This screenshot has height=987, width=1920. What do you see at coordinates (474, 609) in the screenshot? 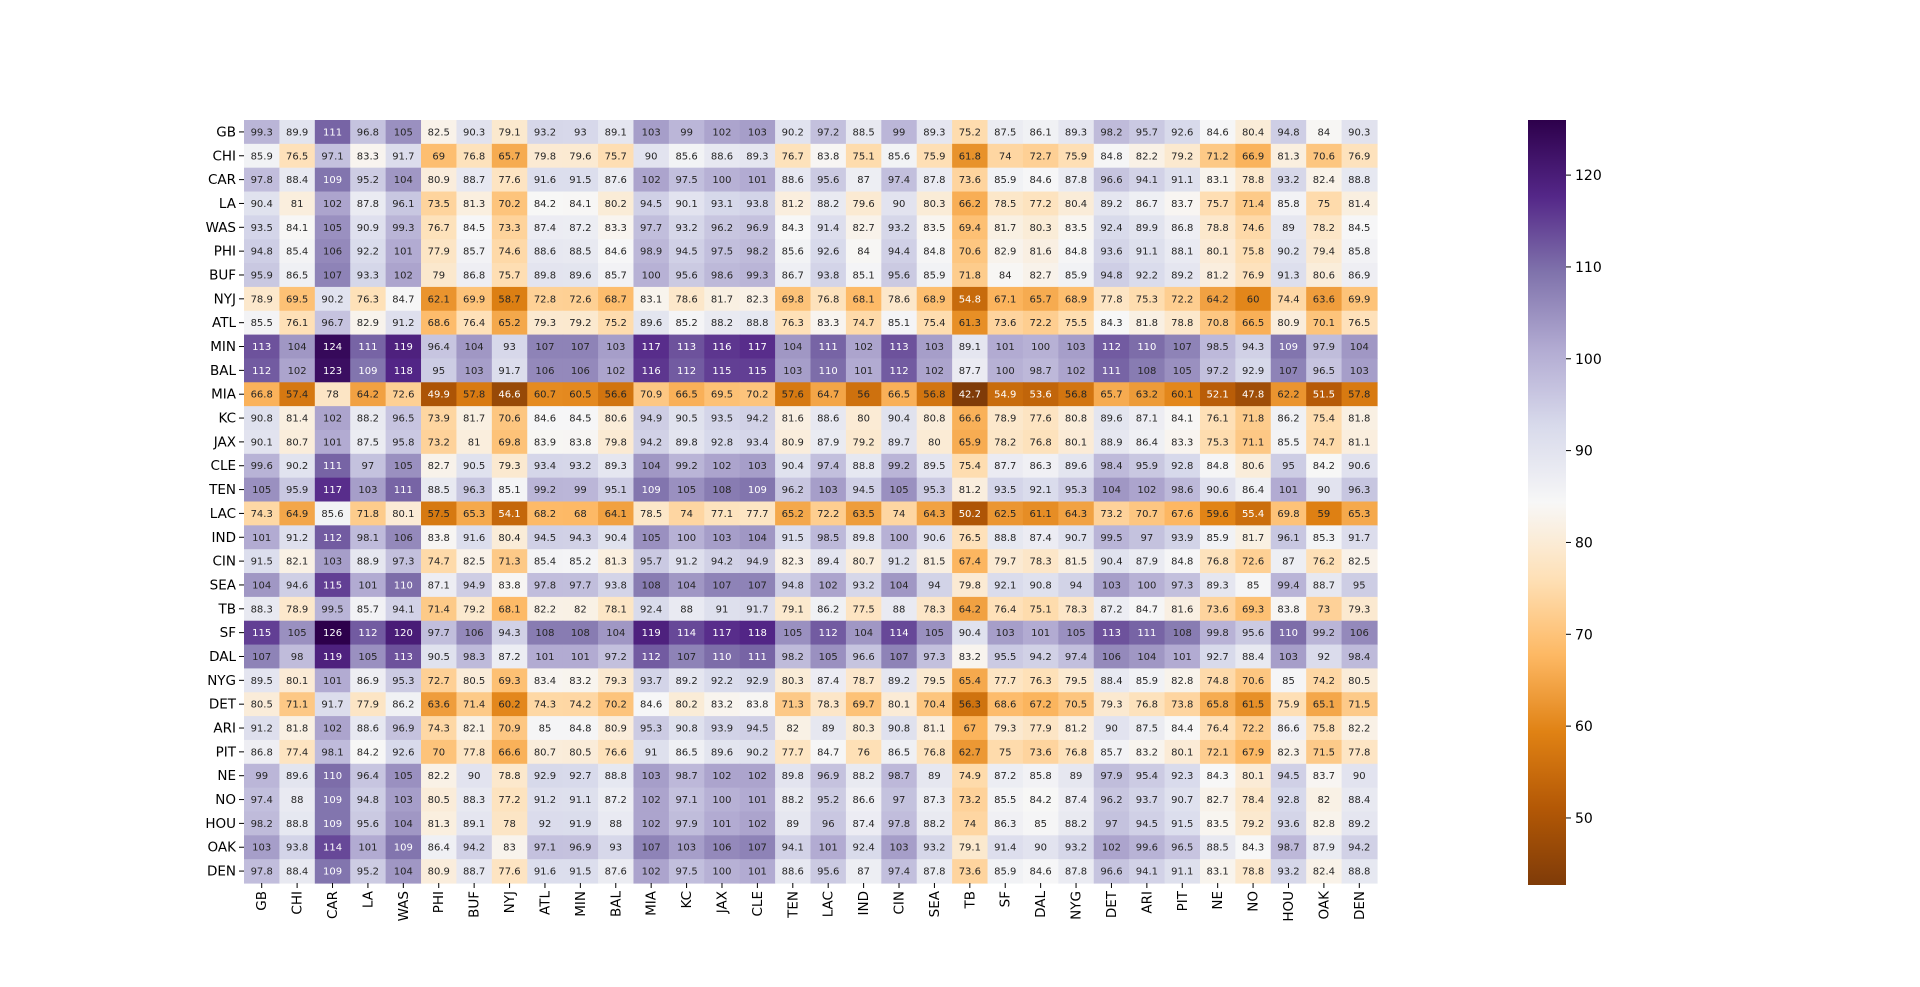
I see `cell-value-label: 79.2` at bounding box center [474, 609].